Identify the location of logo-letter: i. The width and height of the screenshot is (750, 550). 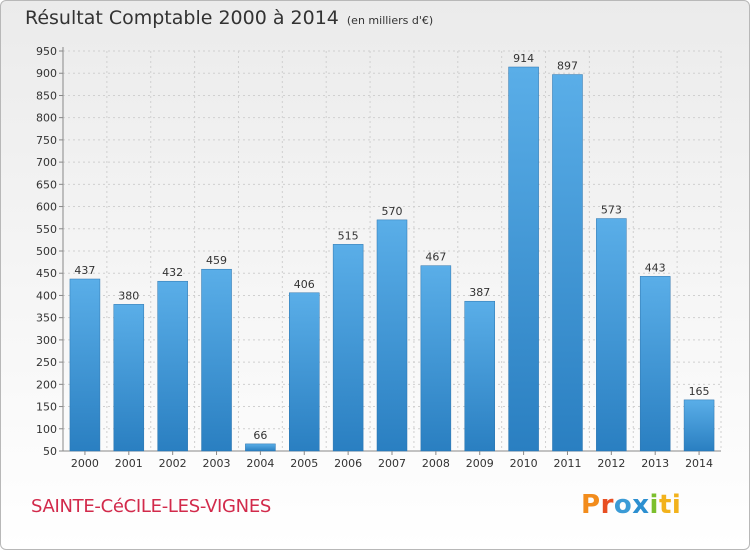
(654, 505).